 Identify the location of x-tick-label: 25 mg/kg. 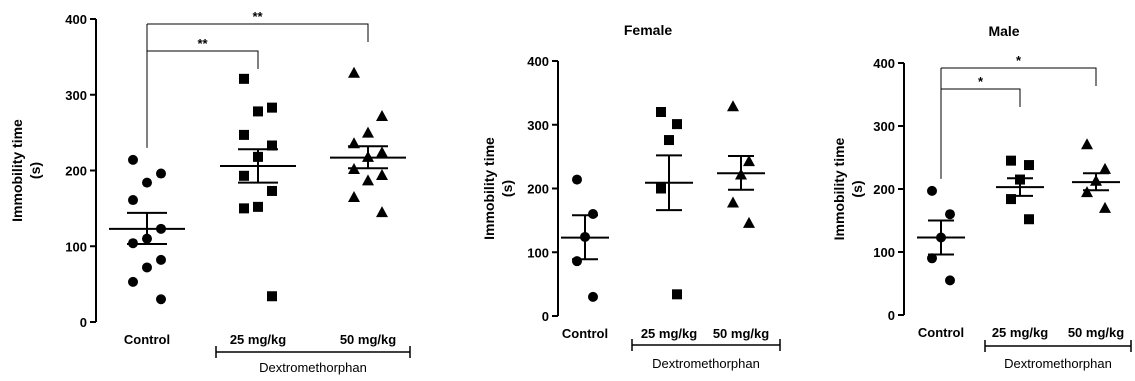
(258, 339).